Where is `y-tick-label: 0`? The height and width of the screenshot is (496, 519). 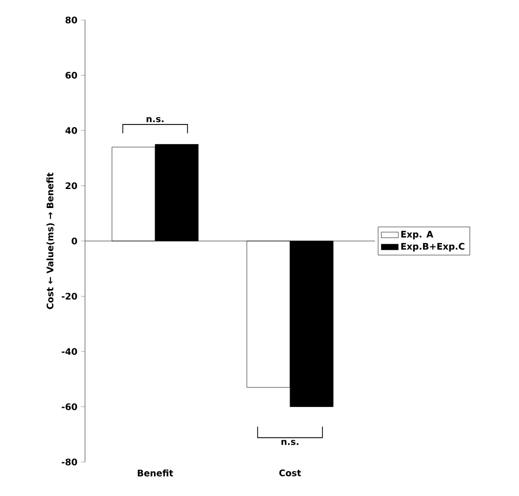
y-tick-label: 0 is located at coordinates (75, 241).